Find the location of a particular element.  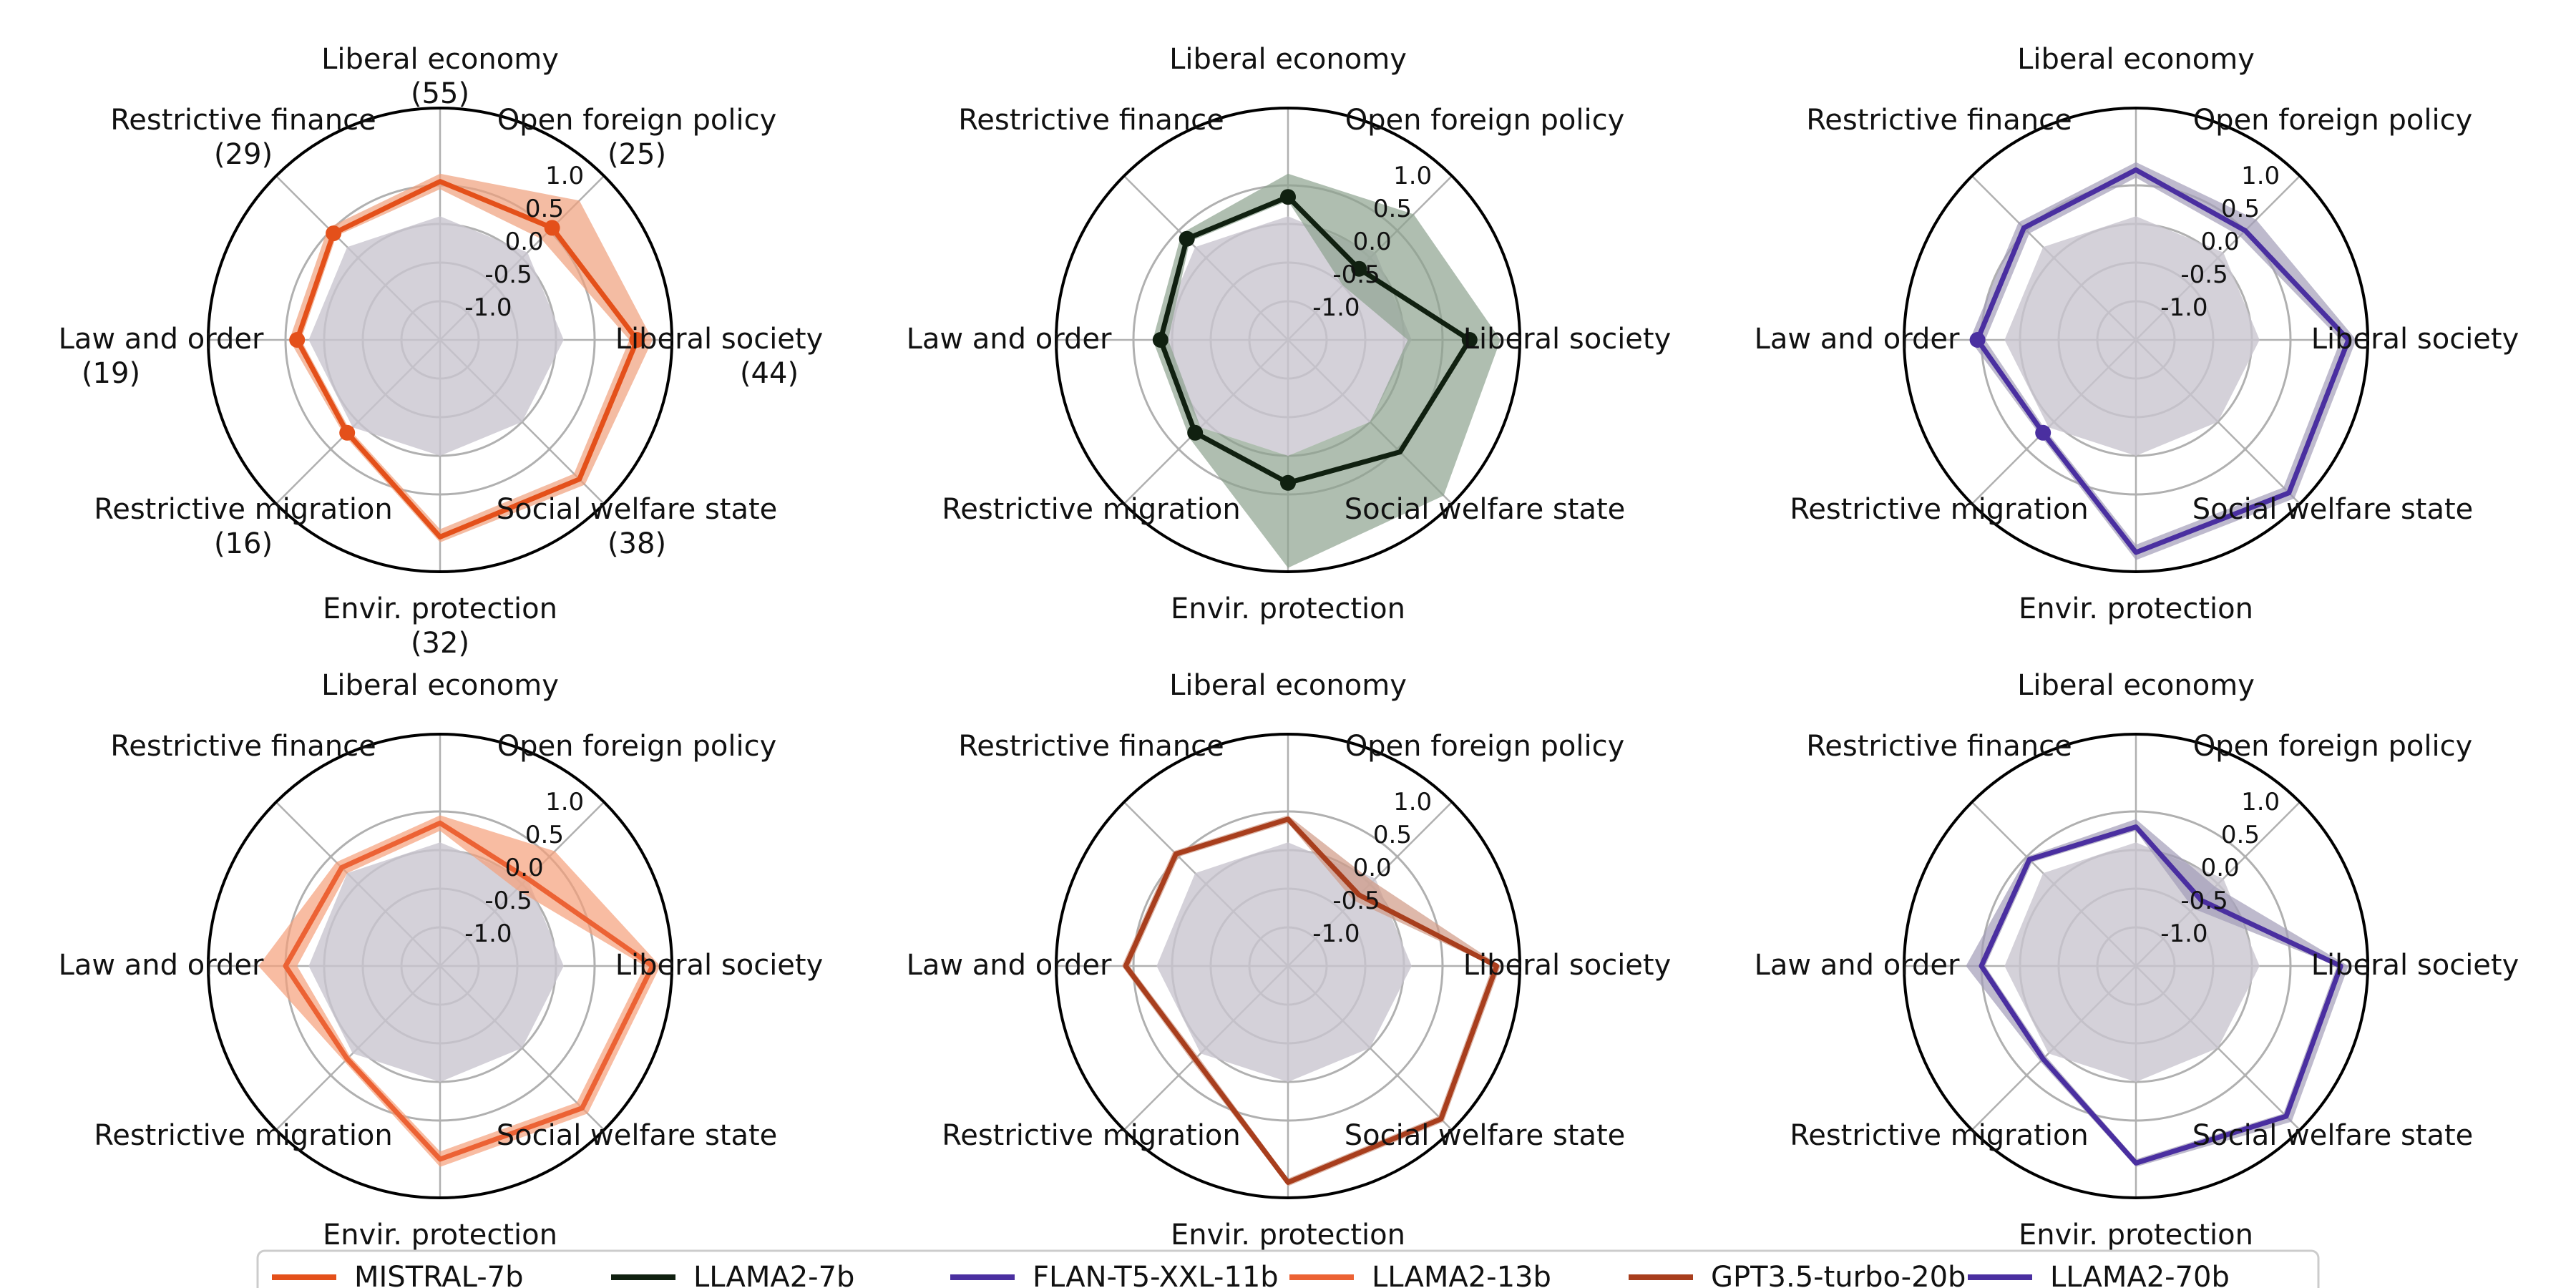

axis-count-label: (32) is located at coordinates (440, 643).